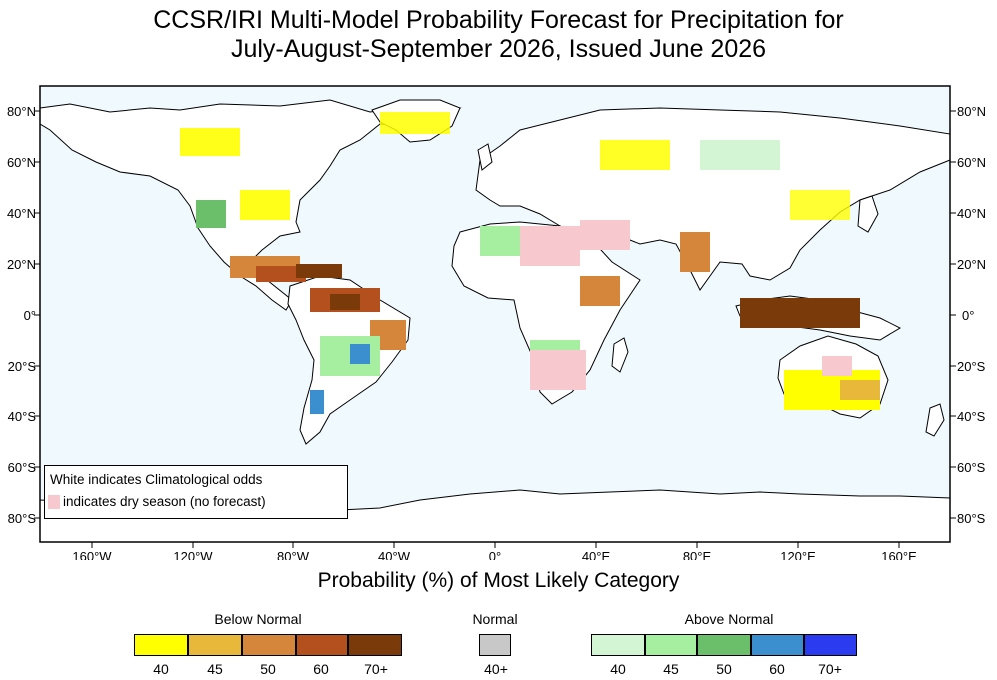  I want to click on lat-tick-label-right: 60°N, so click(971, 162).